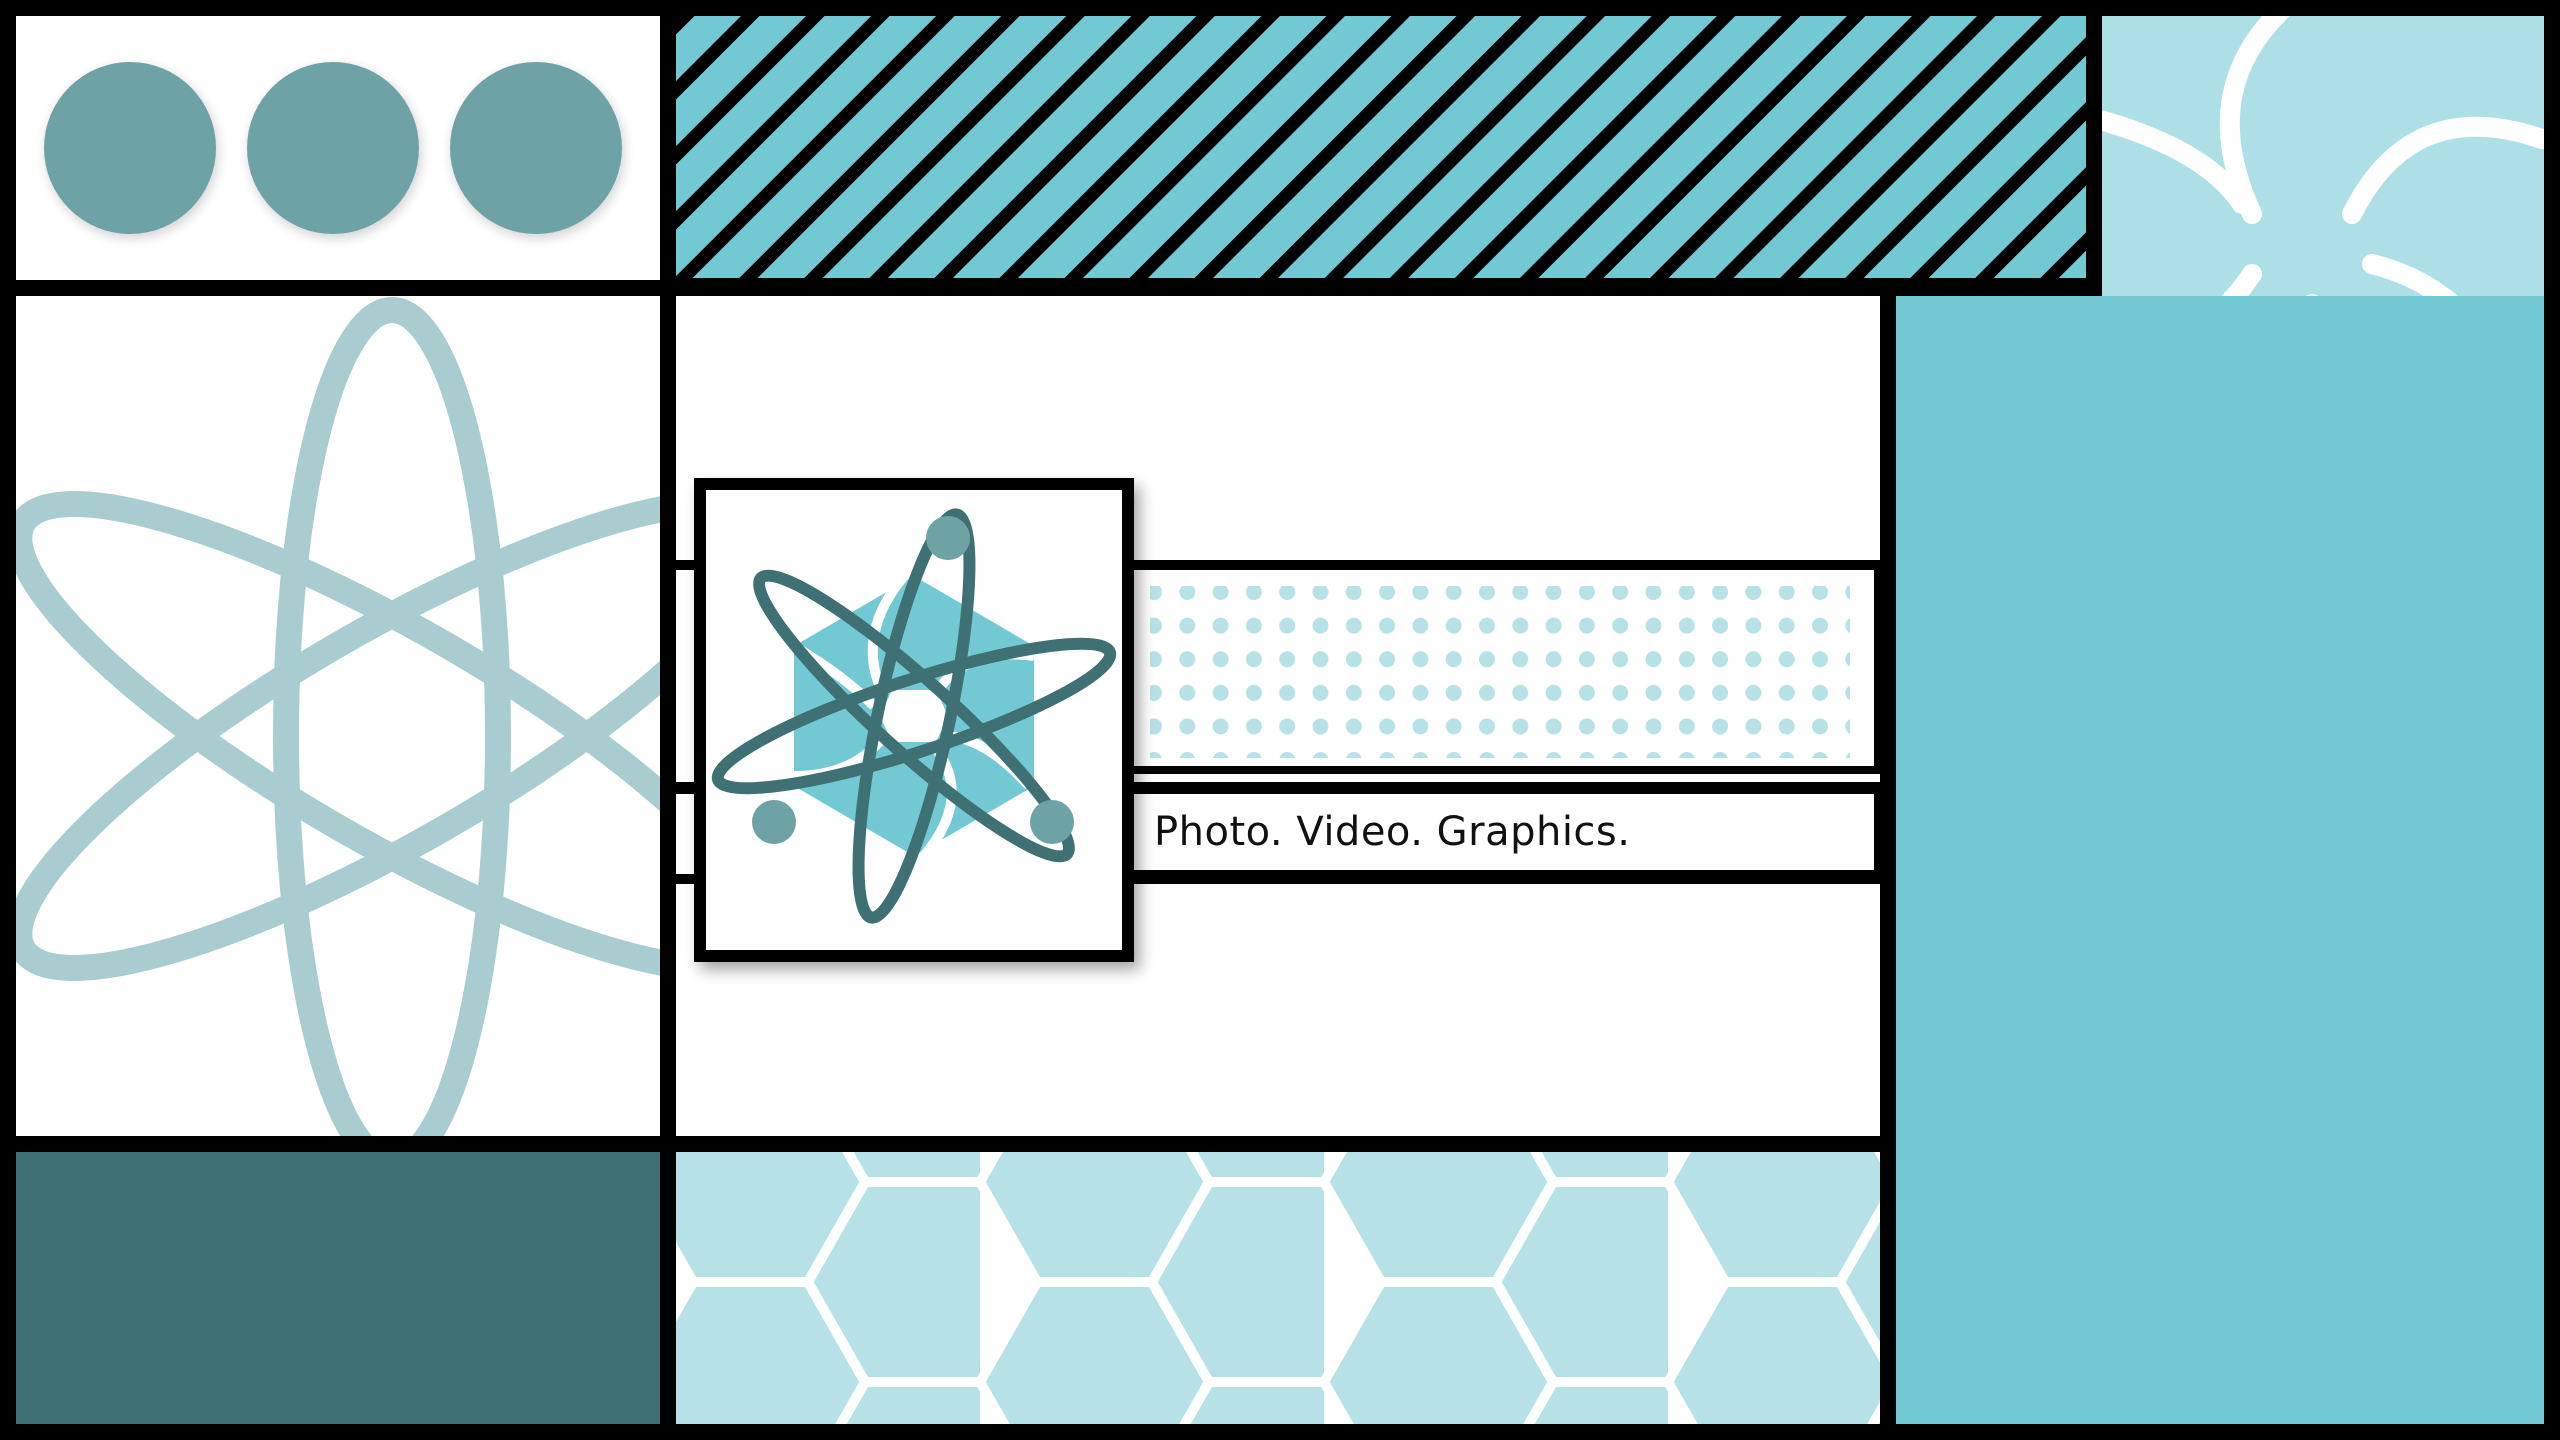 This screenshot has height=1440, width=2560. I want to click on atom-icon, so click(338, 716).